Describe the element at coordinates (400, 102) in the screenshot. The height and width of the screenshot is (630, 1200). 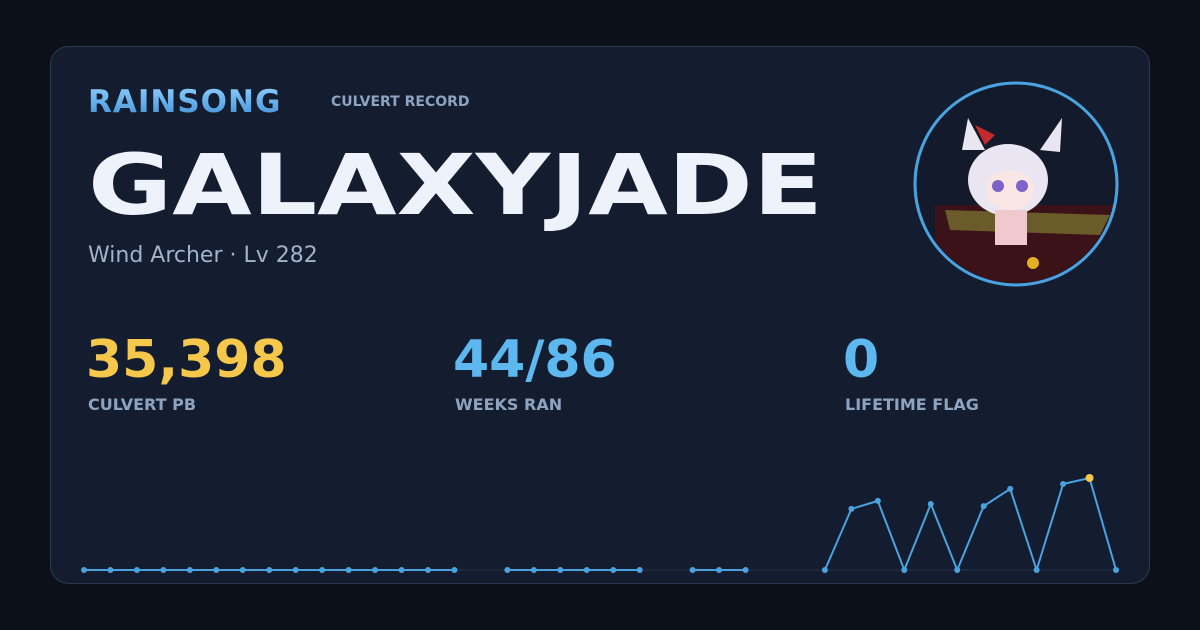
I see `subtitle: CULVERT RECORD` at that location.